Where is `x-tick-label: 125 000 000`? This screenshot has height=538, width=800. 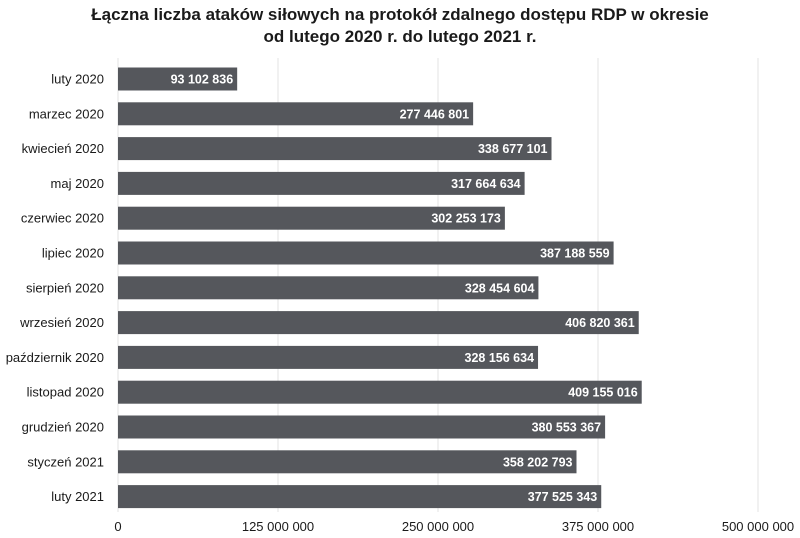
x-tick-label: 125 000 000 is located at coordinates (278, 526).